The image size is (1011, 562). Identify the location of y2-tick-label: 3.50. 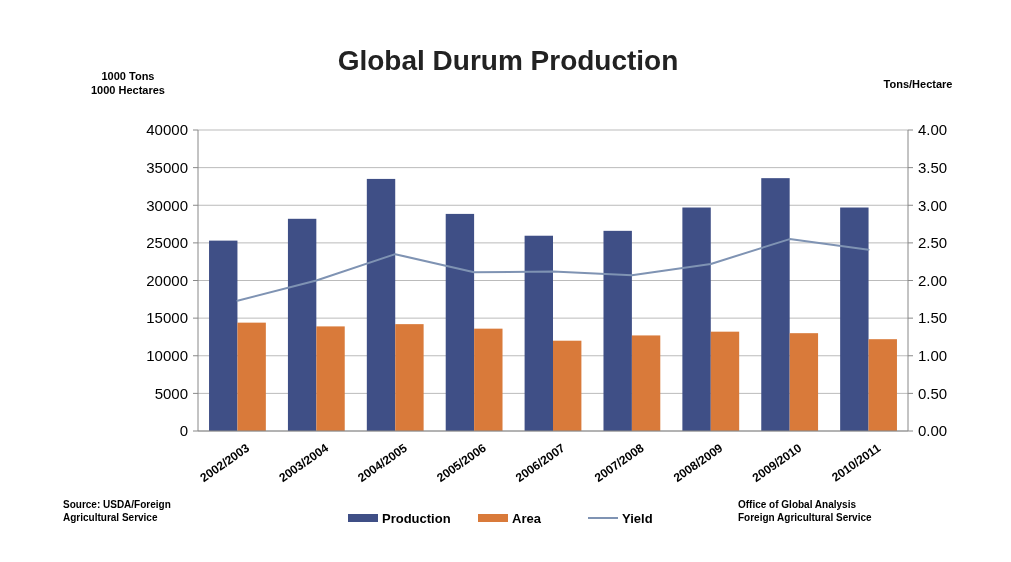
(933, 167).